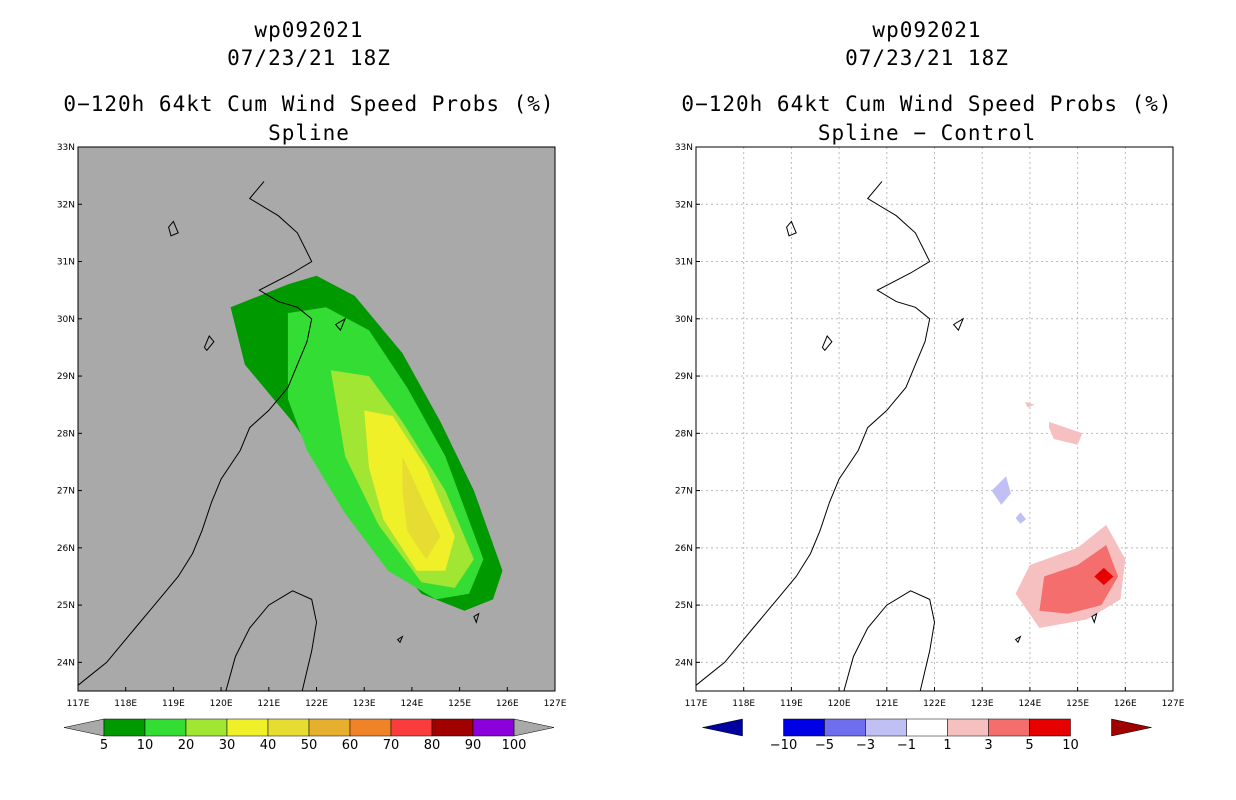  What do you see at coordinates (227, 745) in the screenshot?
I see `colorbar-label: 30` at bounding box center [227, 745].